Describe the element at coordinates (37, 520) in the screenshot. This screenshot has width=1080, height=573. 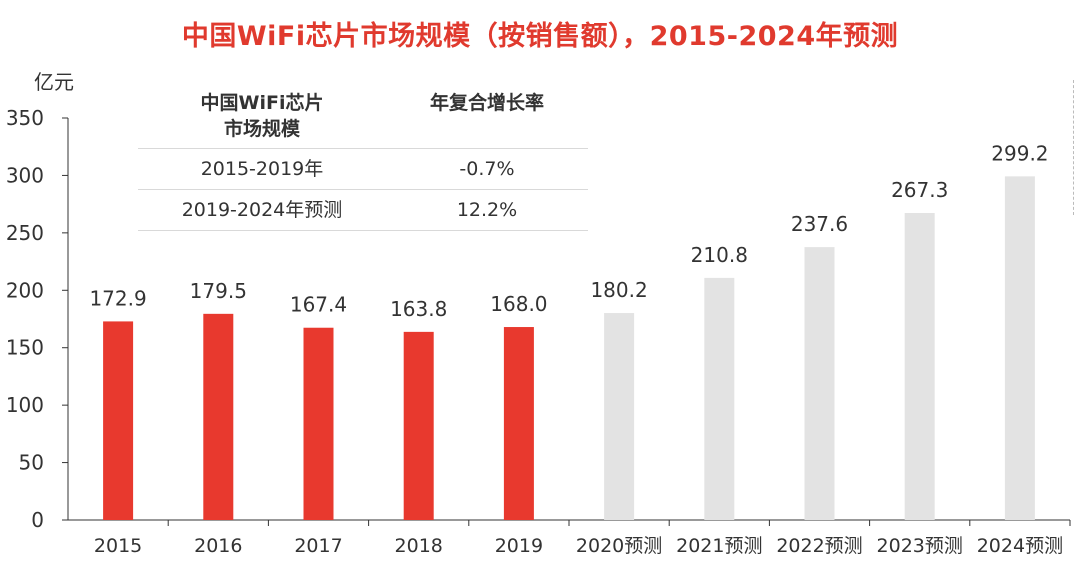
I see `y-tick-label: 0` at that location.